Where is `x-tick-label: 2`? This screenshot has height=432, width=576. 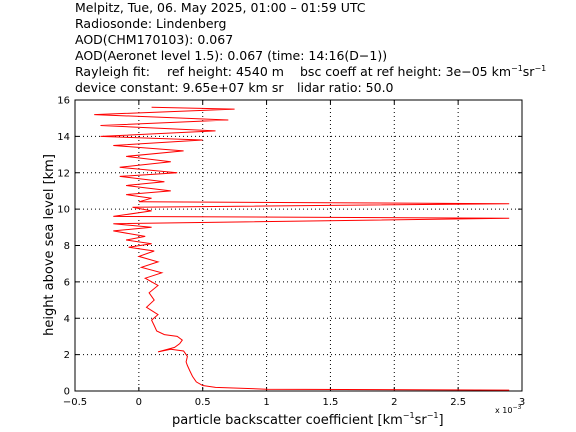
x-tick-label: 2 is located at coordinates (394, 402).